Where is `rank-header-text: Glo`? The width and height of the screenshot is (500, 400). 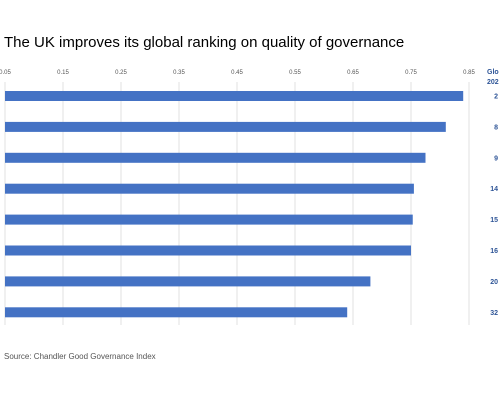 rank-header-text: Glo is located at coordinates (493, 72).